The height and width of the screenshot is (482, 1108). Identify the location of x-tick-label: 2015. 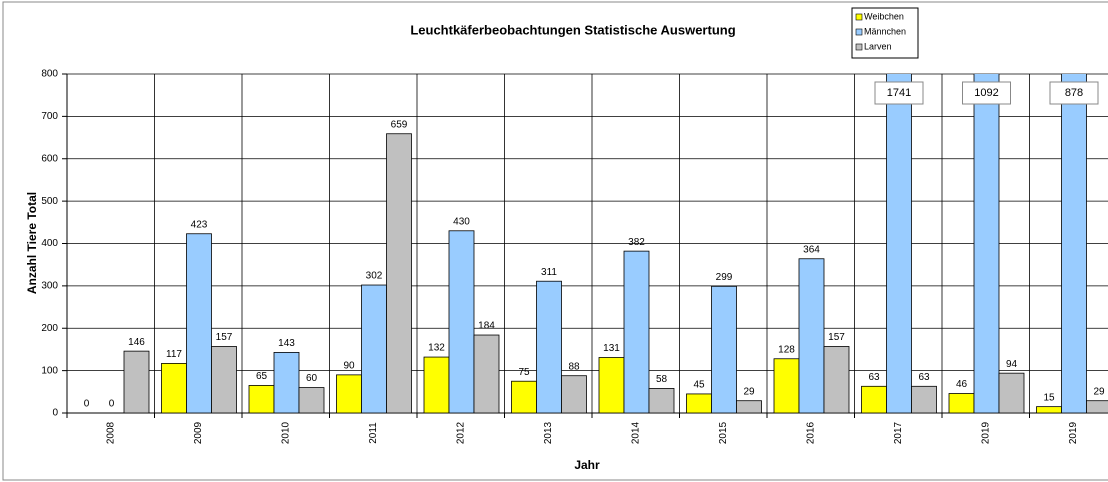
(723, 432).